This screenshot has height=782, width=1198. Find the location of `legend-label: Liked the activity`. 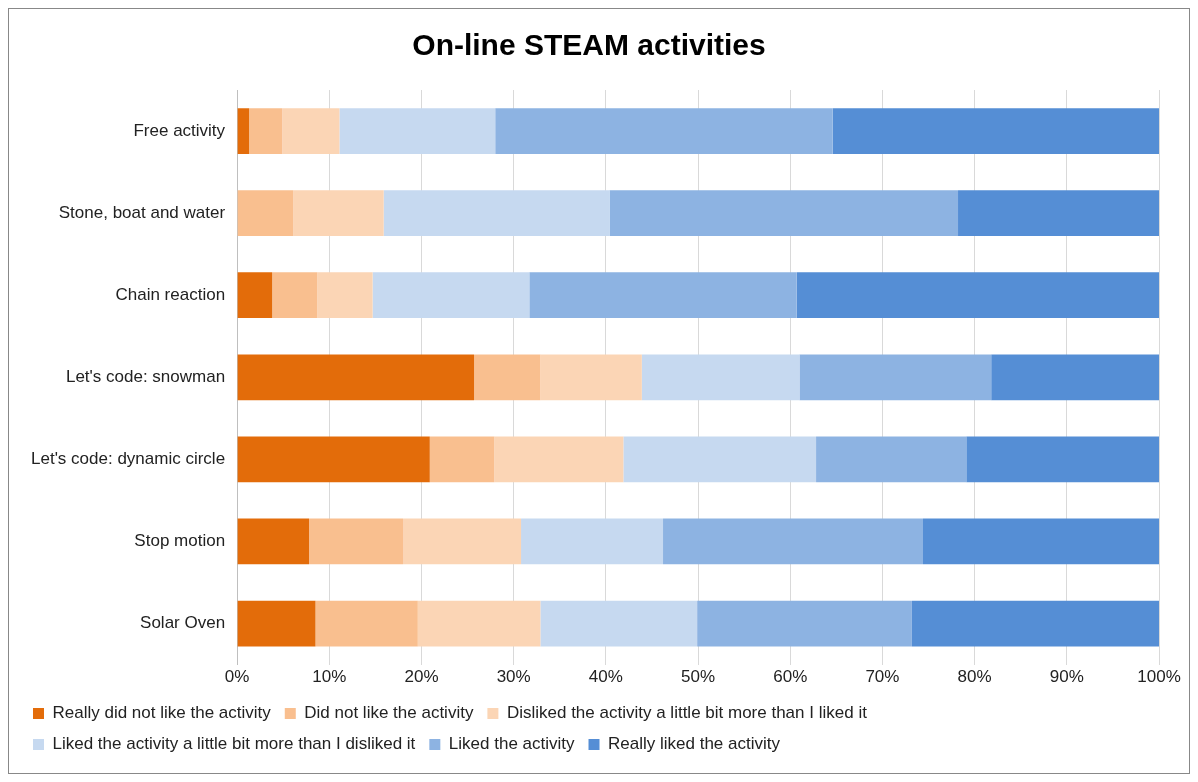

legend-label: Liked the activity is located at coordinates (512, 744).